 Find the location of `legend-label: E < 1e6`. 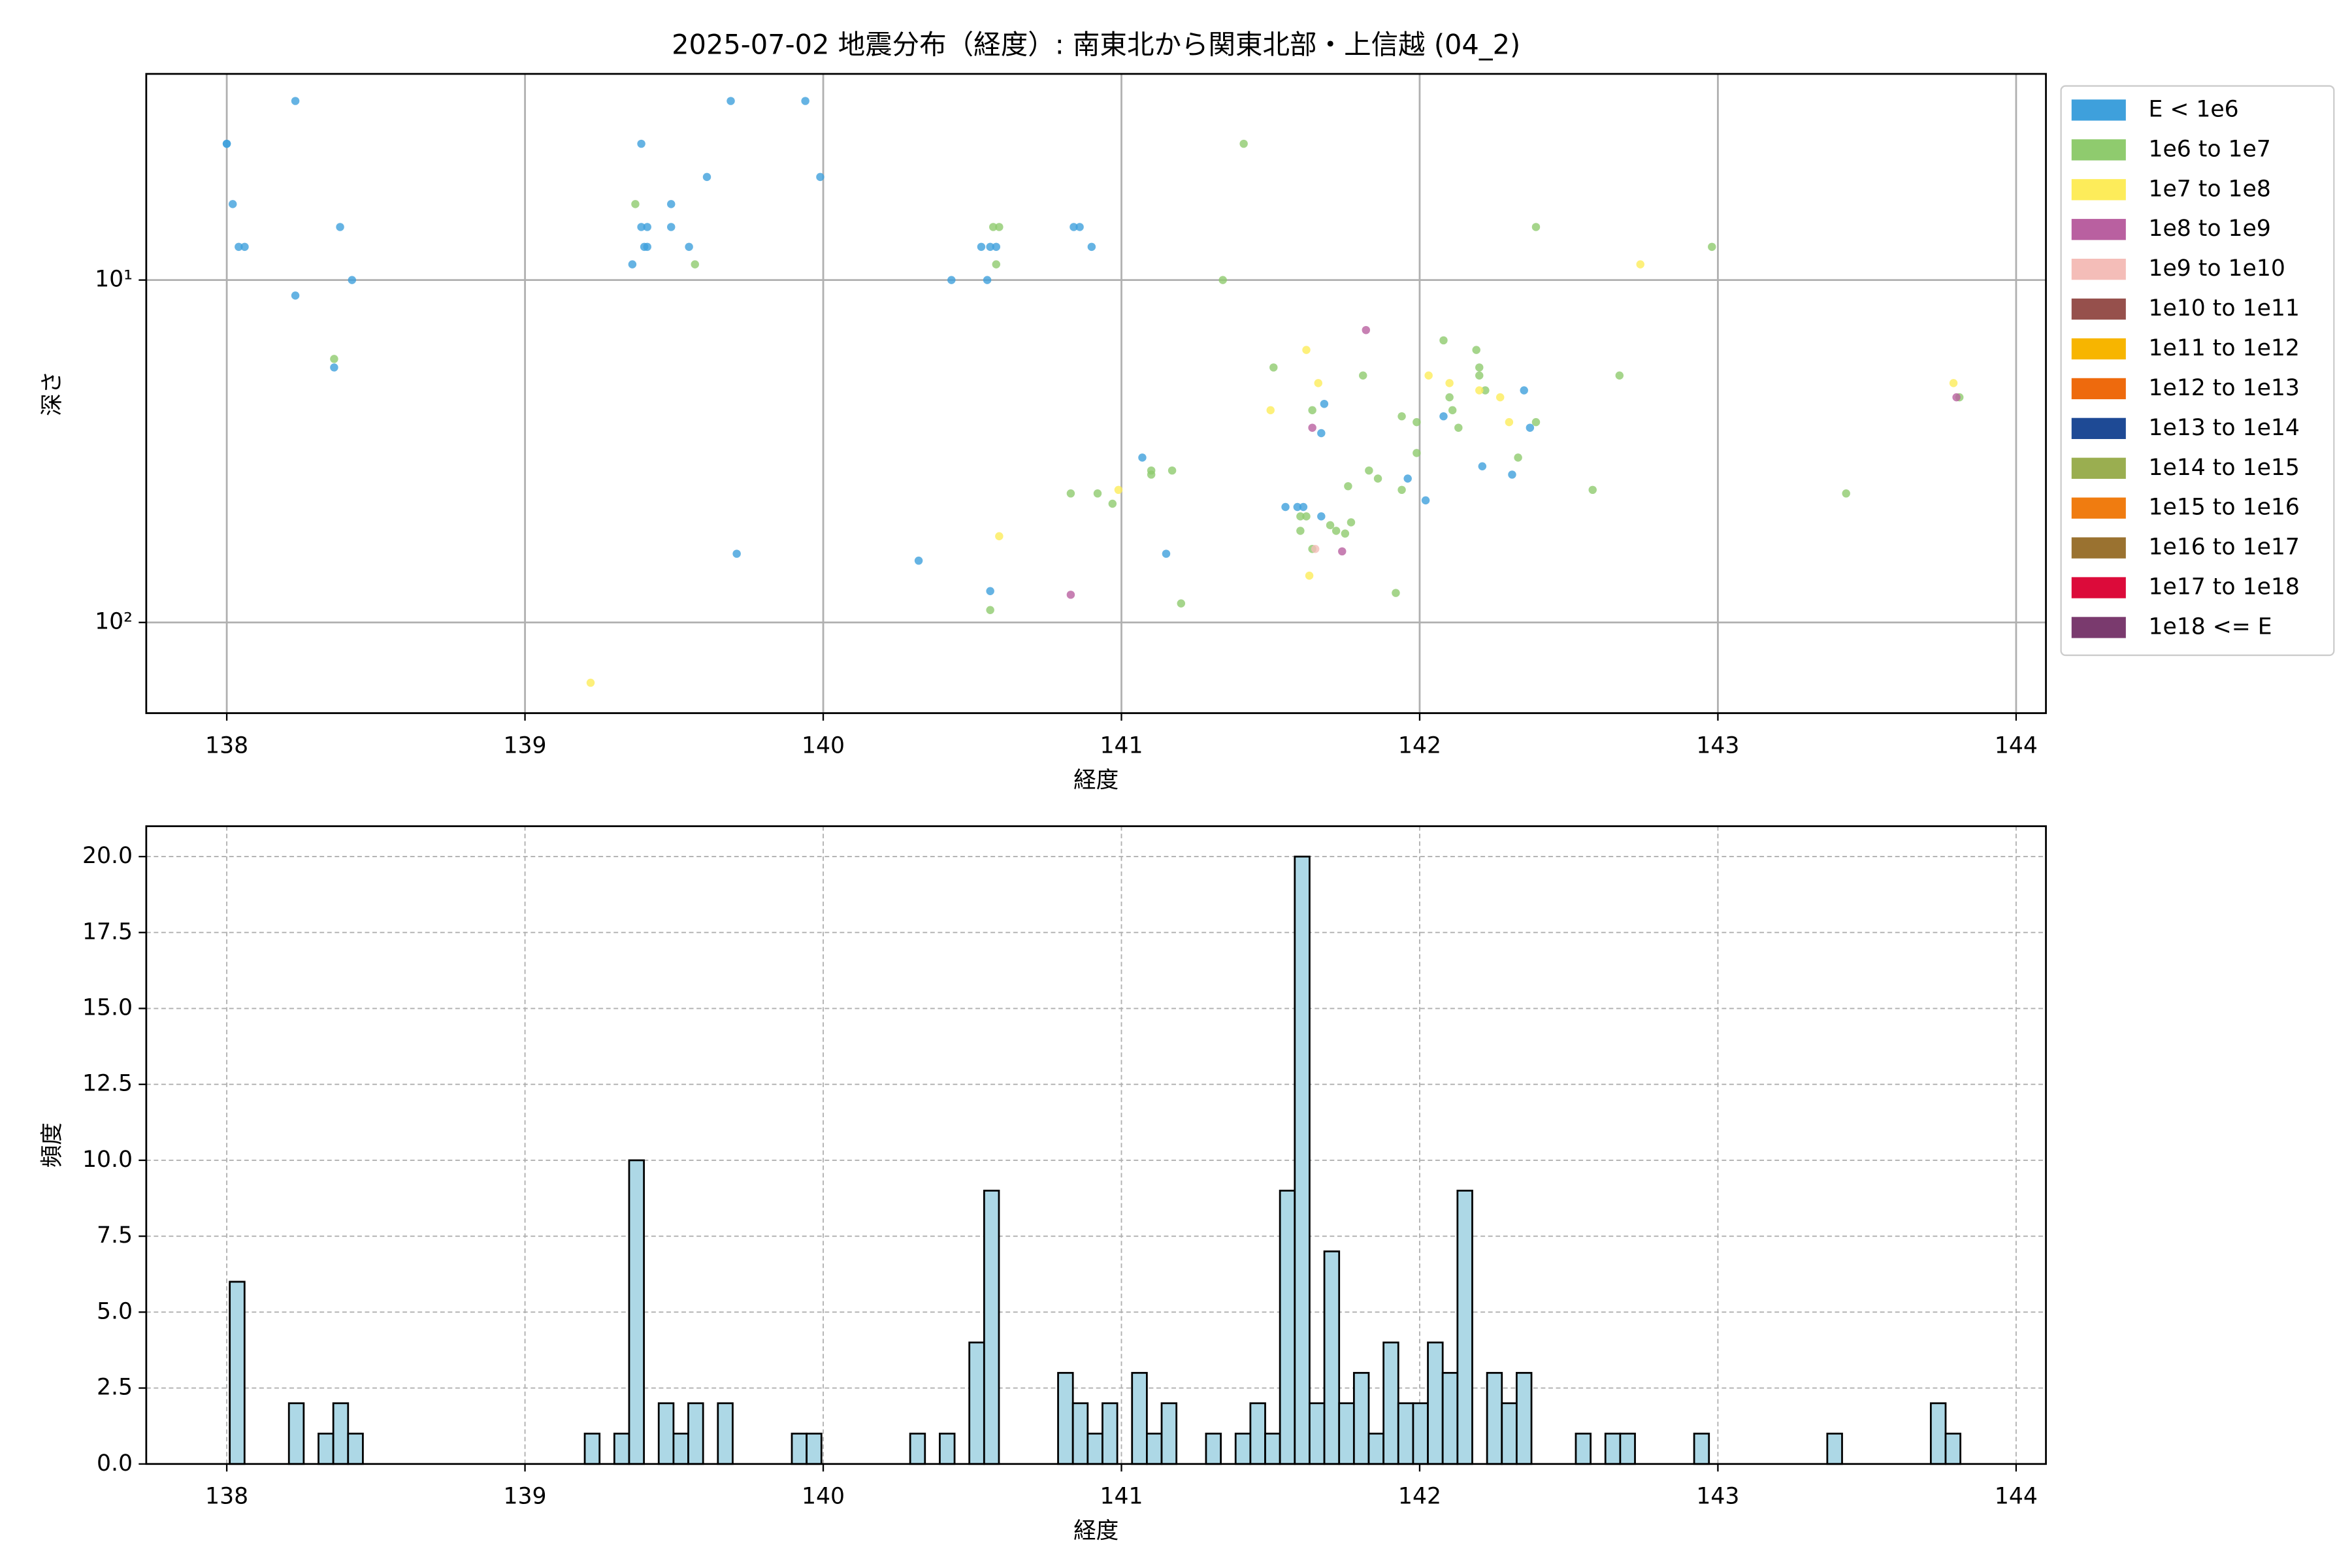

legend-label: E < 1e6 is located at coordinates (2193, 109).